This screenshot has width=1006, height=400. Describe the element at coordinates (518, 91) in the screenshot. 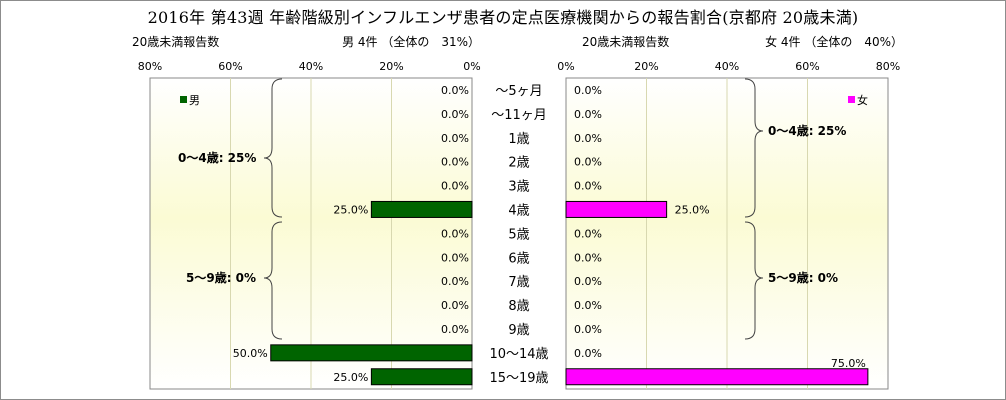

I see `category-label: ～5ヶ月` at that location.